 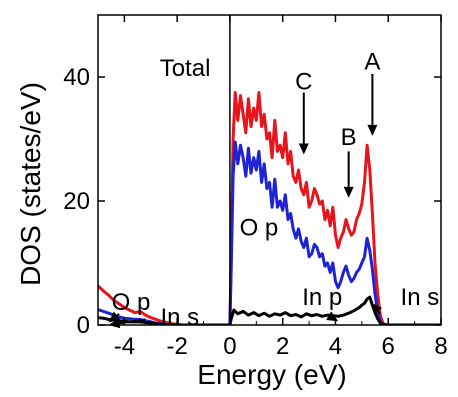 What do you see at coordinates (76, 201) in the screenshot?
I see `y-tick-label: 20` at bounding box center [76, 201].